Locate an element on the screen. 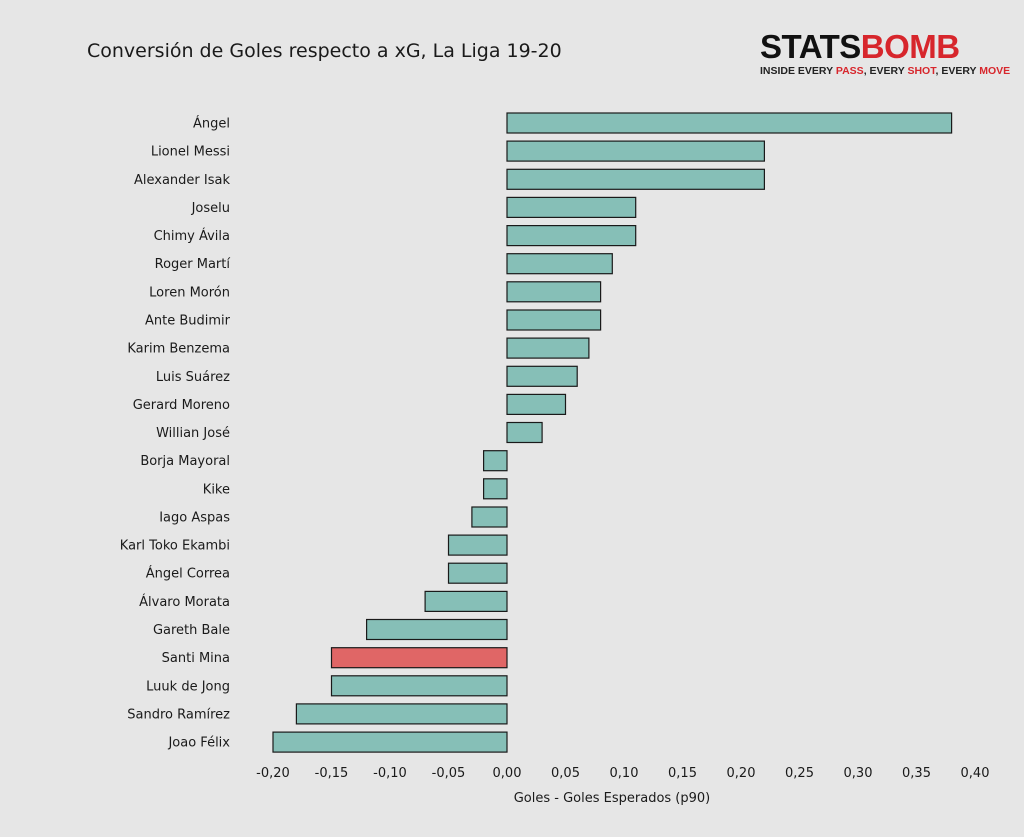 Image resolution: width=1024 pixels, height=837 pixels. logo-wordmark: STATSBOMB is located at coordinates (876, 47).